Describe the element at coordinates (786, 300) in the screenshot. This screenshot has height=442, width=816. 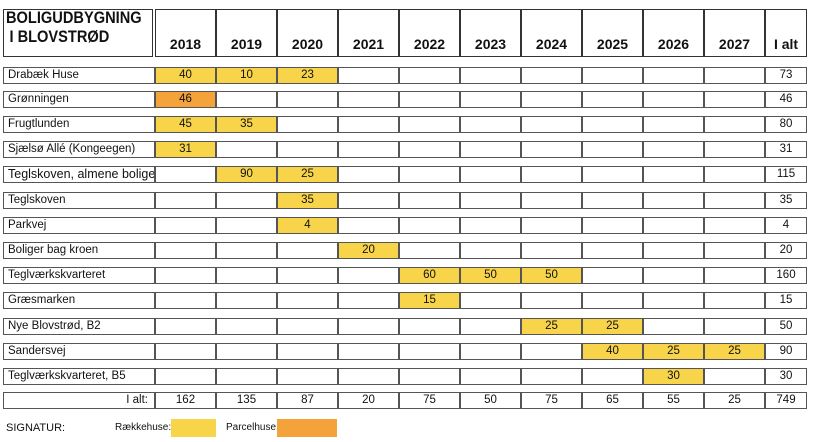
I see `row-total: 15` at that location.